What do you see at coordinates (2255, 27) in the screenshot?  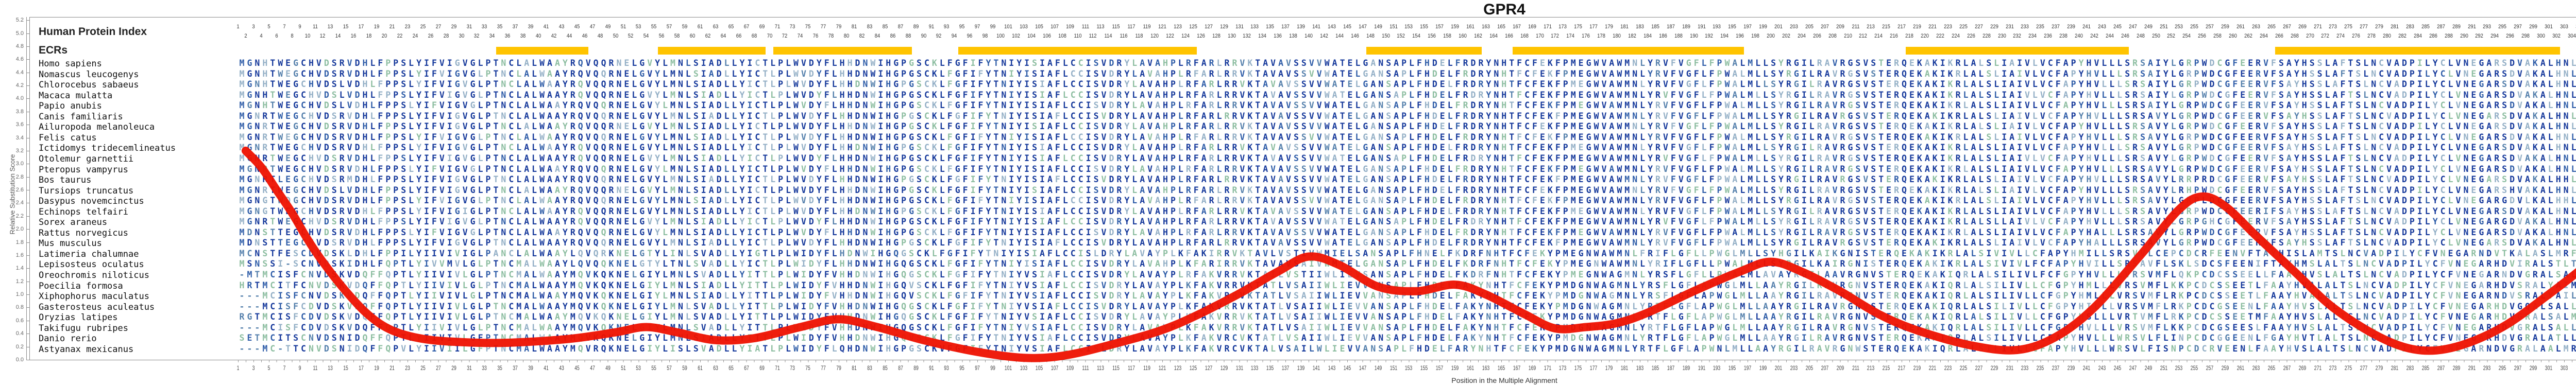 I see `ruler-tick-label: 263` at bounding box center [2255, 27].